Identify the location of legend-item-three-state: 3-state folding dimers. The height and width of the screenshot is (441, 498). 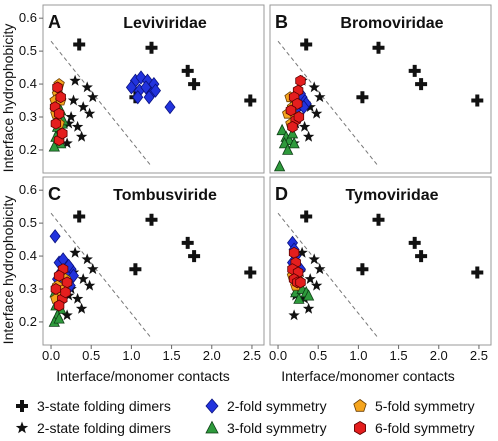
(92, 406).